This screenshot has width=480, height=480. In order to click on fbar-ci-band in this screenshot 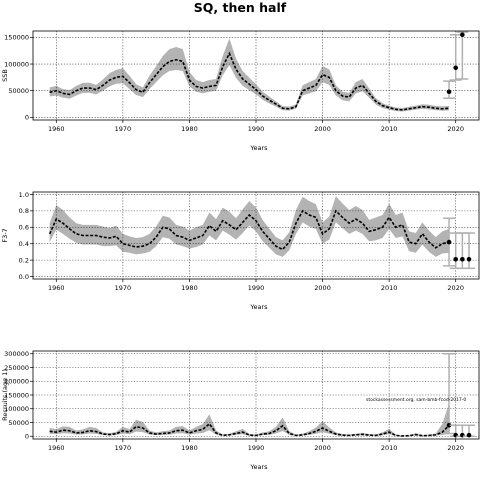, I will do `click(249, 226)`.